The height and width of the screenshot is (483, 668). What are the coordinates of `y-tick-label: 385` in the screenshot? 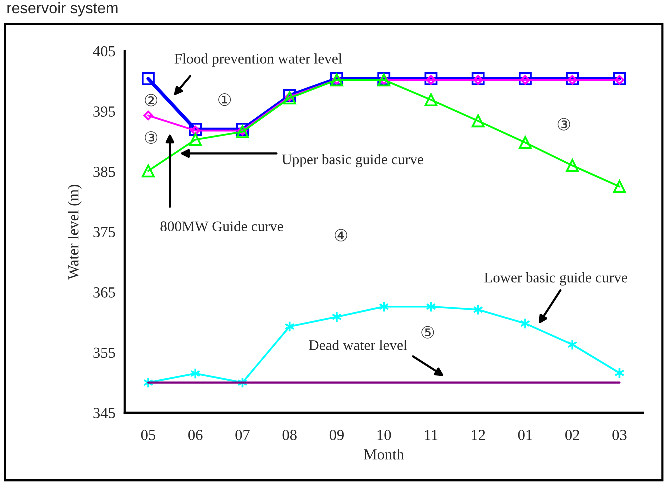 It's located at (105, 172).